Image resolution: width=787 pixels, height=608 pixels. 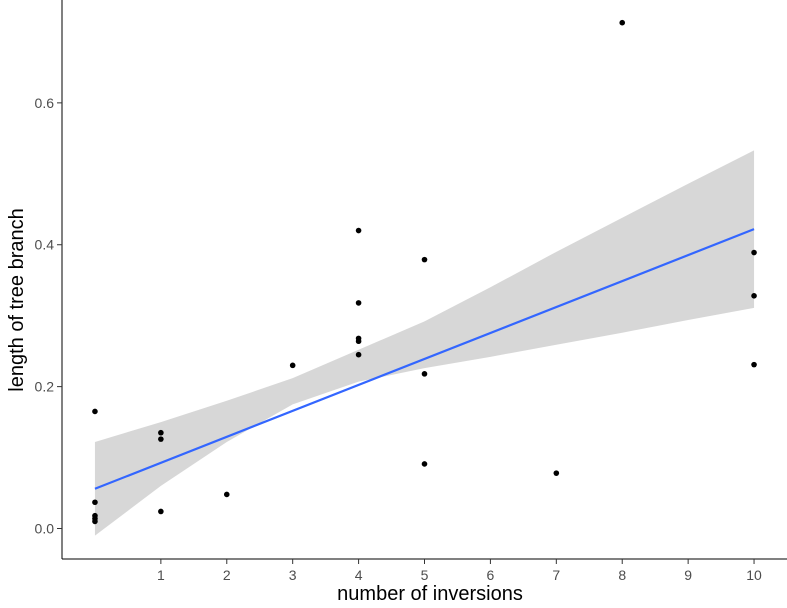 I want to click on y-ticks-layer: 0.0 0.2 0.4 0.6, so click(x=48, y=315).